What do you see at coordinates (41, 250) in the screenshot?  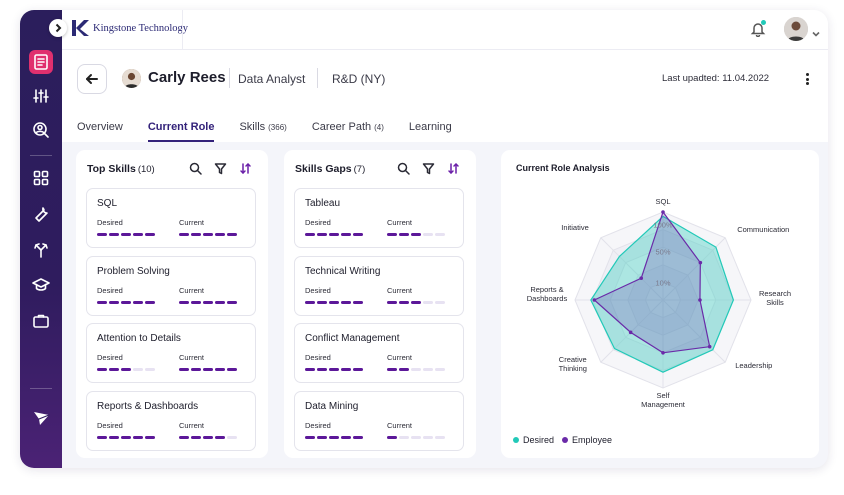 I see `split-arrows-icon` at bounding box center [41, 250].